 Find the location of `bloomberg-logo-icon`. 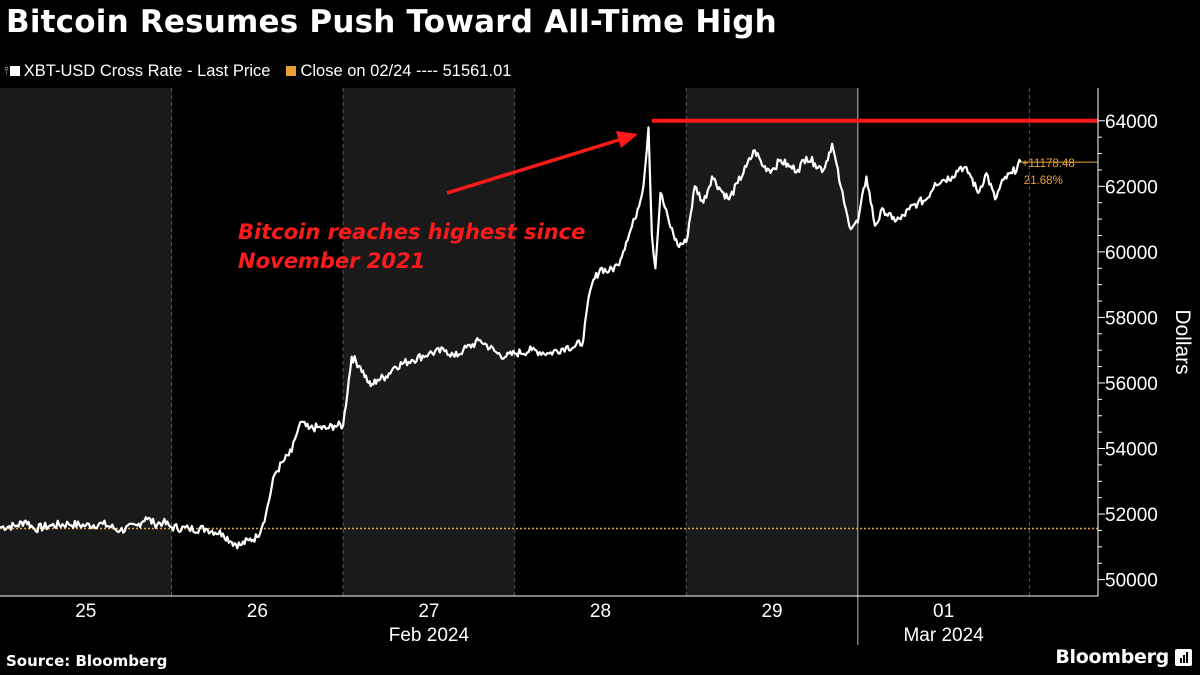

bloomberg-logo-icon is located at coordinates (1183, 657).